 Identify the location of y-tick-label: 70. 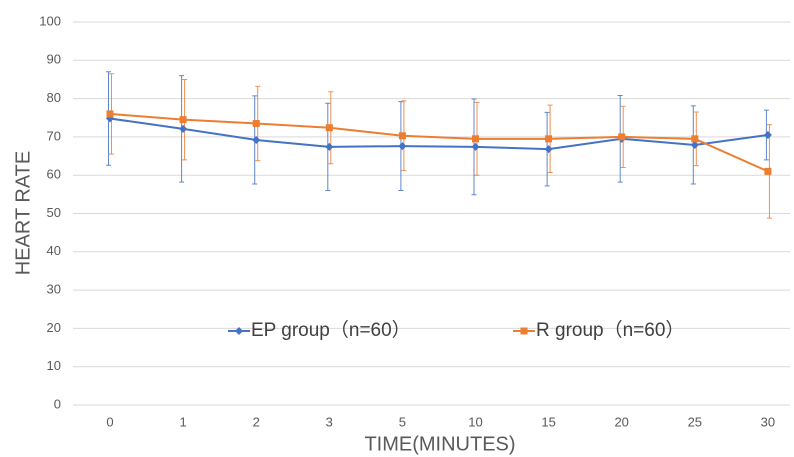
(54, 135).